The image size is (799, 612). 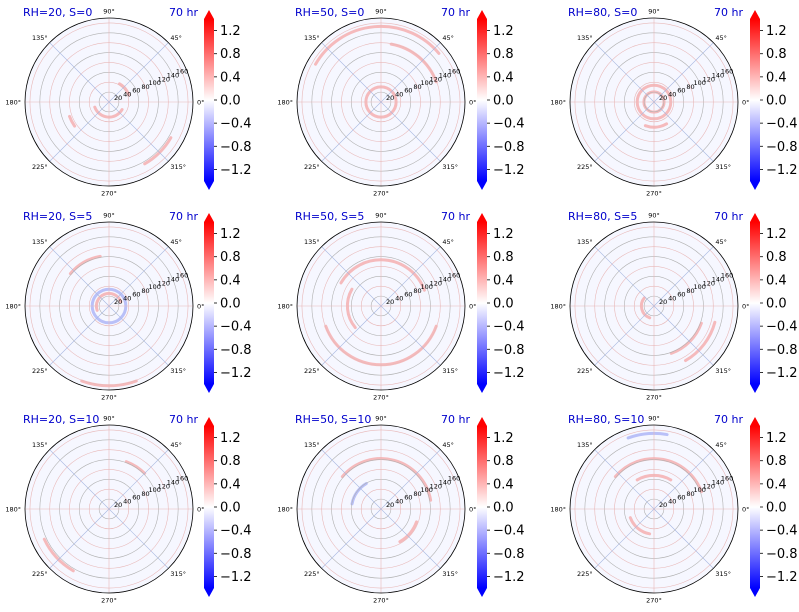 I want to click on angle-tick-label: 90°, so click(x=654, y=216).